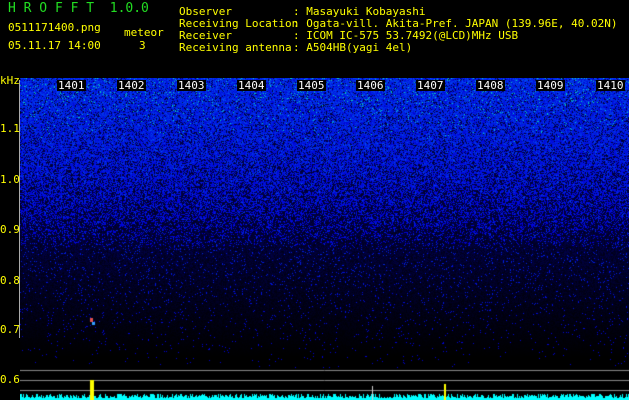 This screenshot has width=629, height=400. I want to click on info-label: Receiver, so click(205, 35).